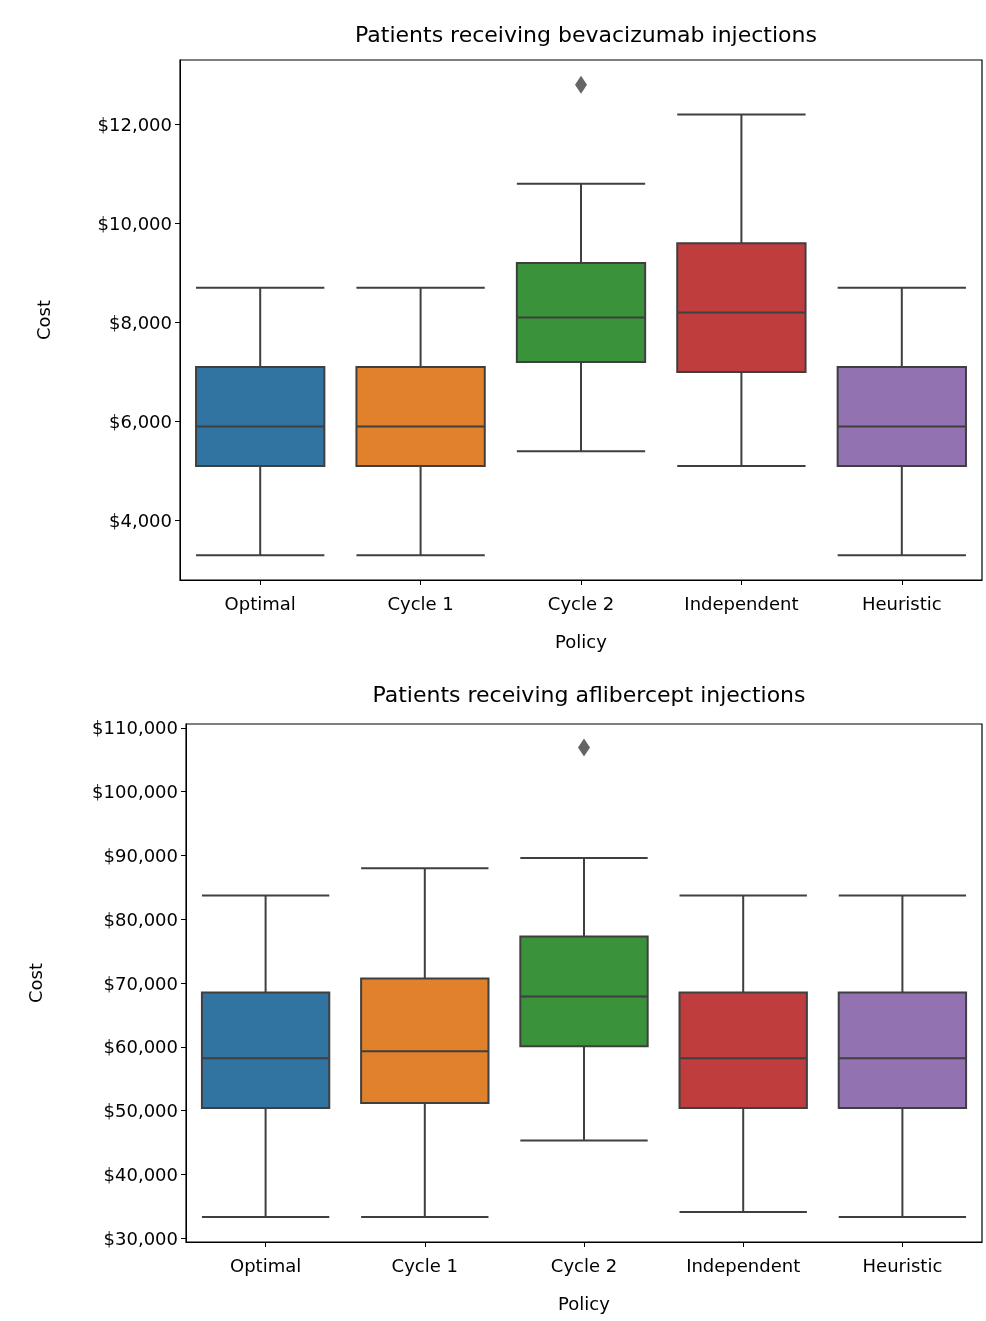 The height and width of the screenshot is (1321, 986). I want to click on y-tick-label: $60,000, so click(140, 1047).